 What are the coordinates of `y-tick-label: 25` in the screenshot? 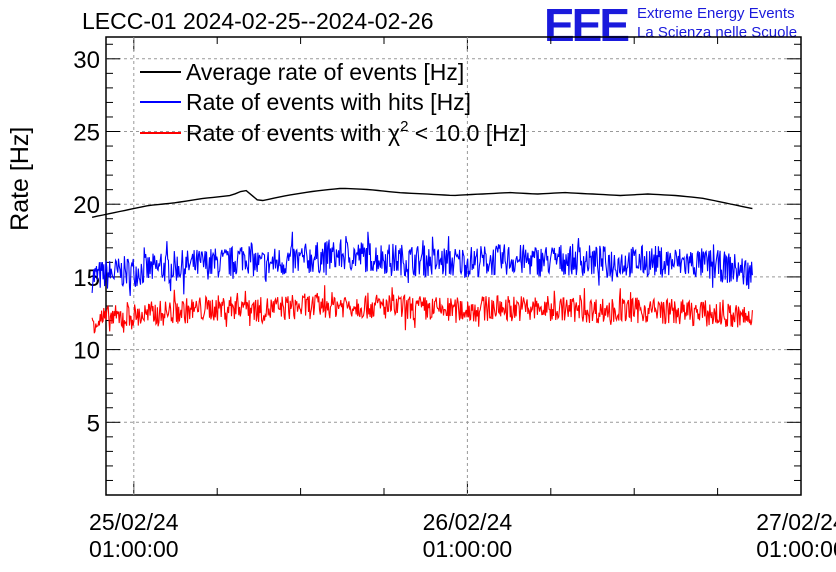 It's located at (86, 133).